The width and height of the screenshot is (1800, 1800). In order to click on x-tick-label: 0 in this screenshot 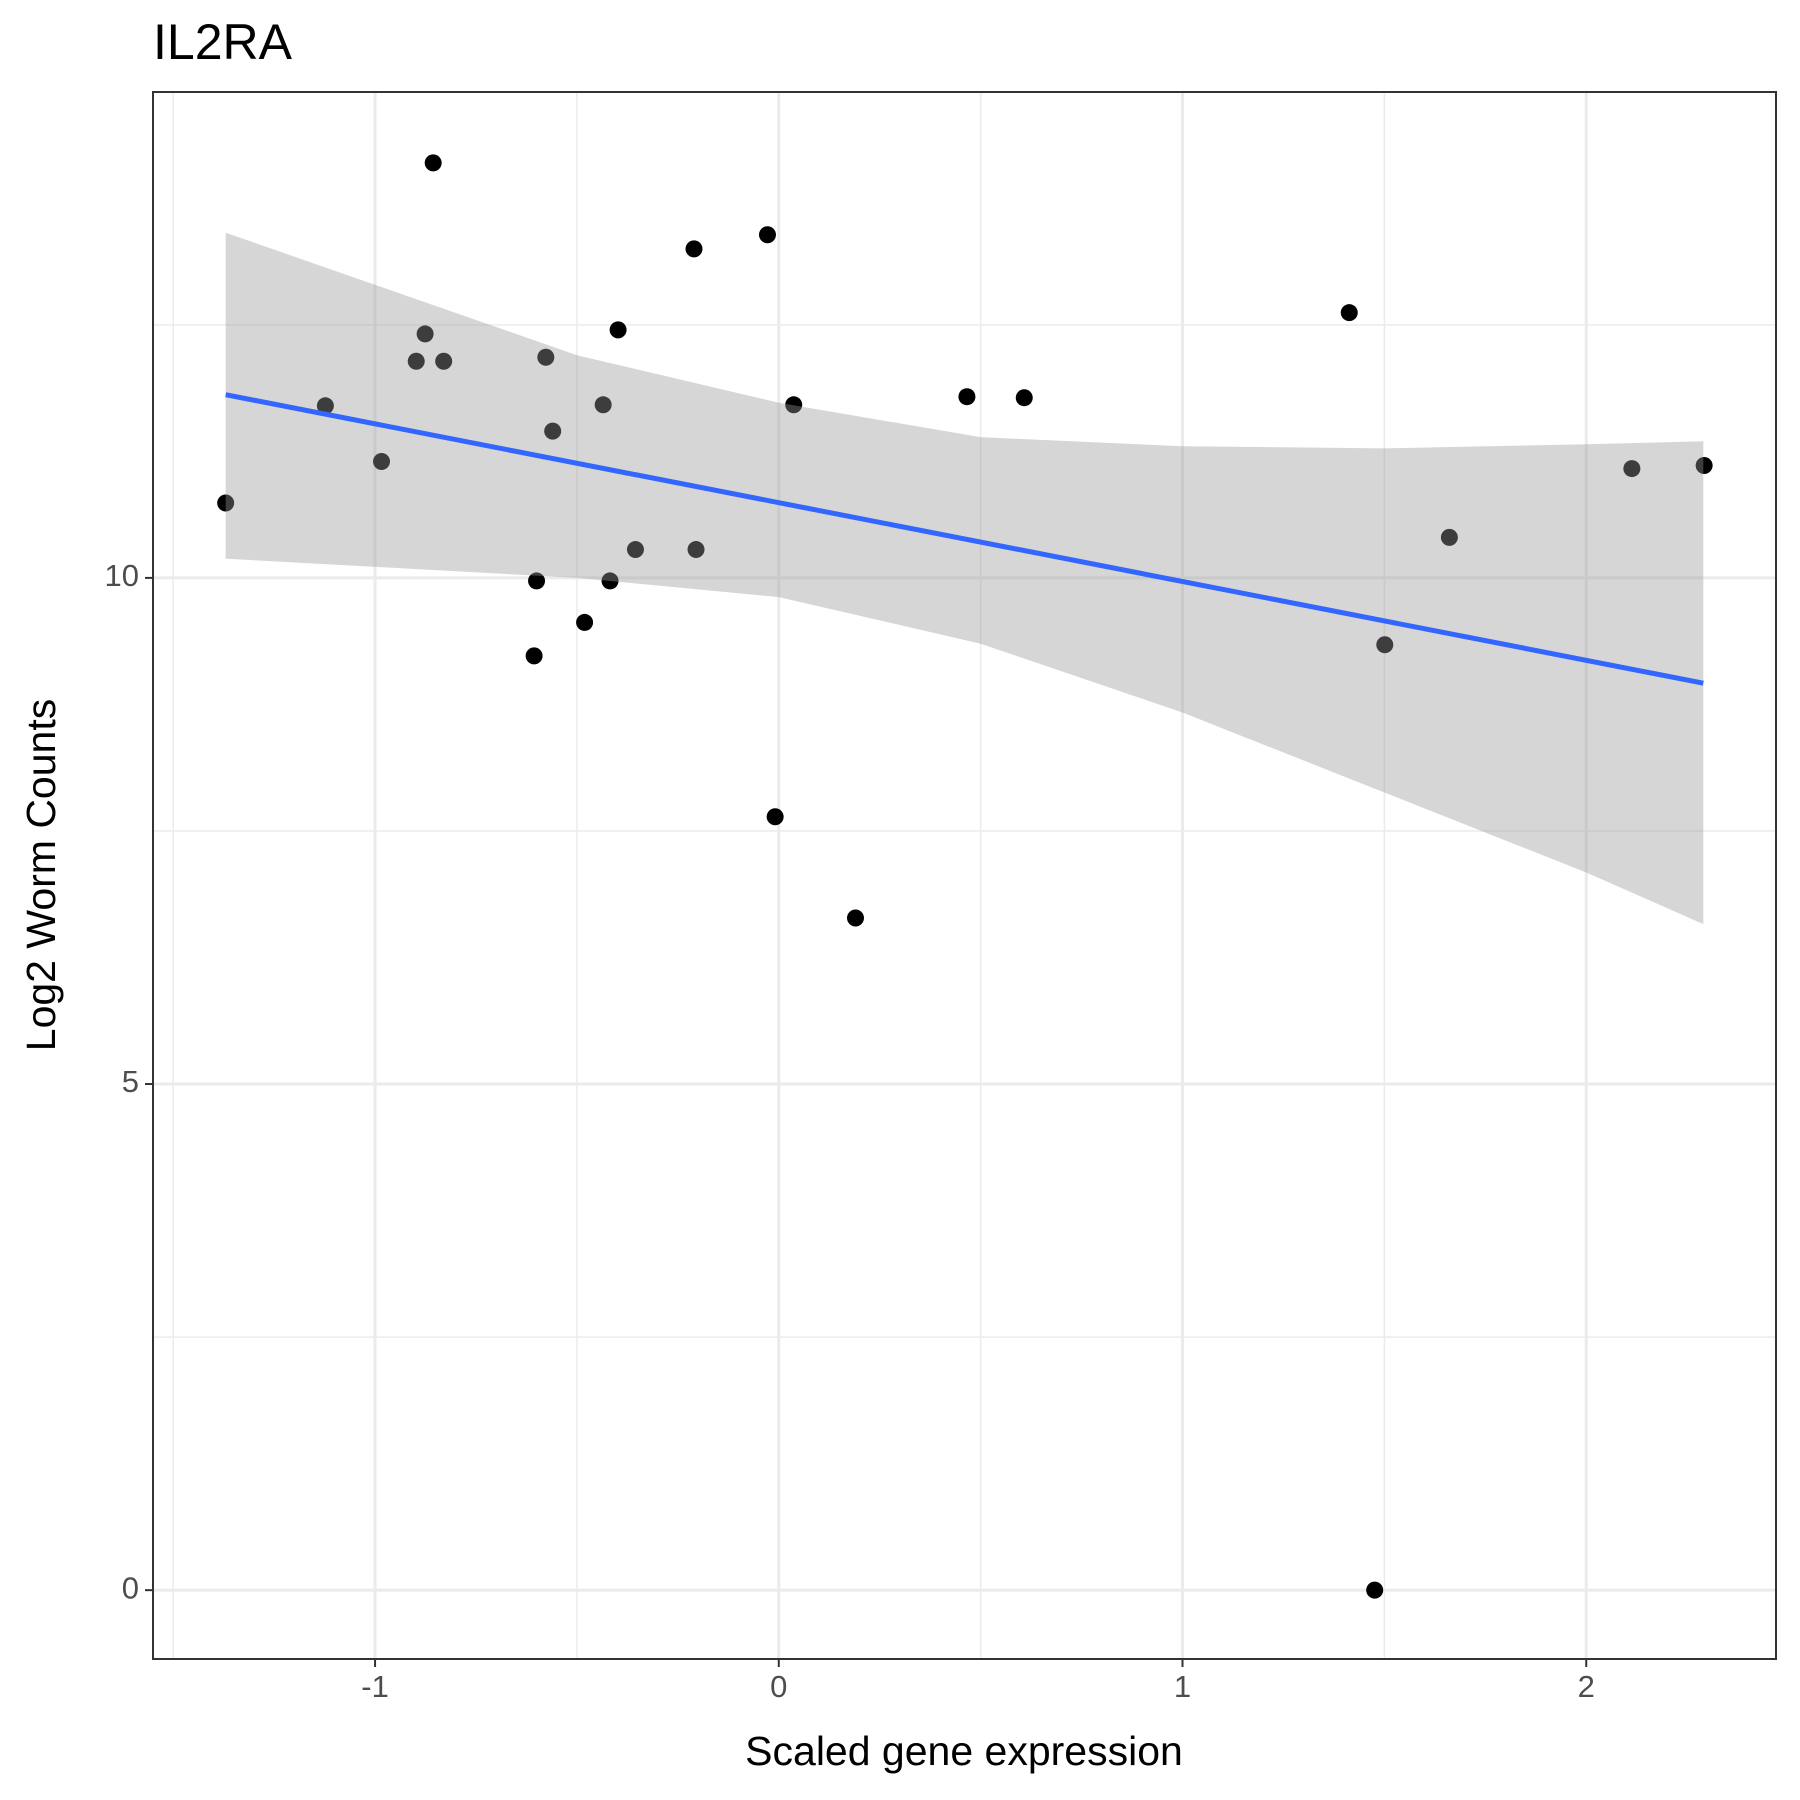, I will do `click(778, 1686)`.